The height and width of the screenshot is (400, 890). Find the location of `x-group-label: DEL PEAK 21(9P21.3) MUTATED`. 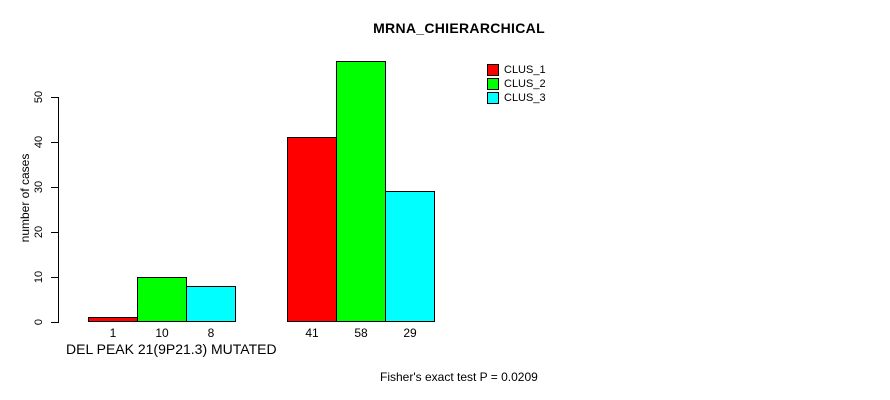

x-group-label: DEL PEAK 21(9P21.3) MUTATED is located at coordinates (171, 349).